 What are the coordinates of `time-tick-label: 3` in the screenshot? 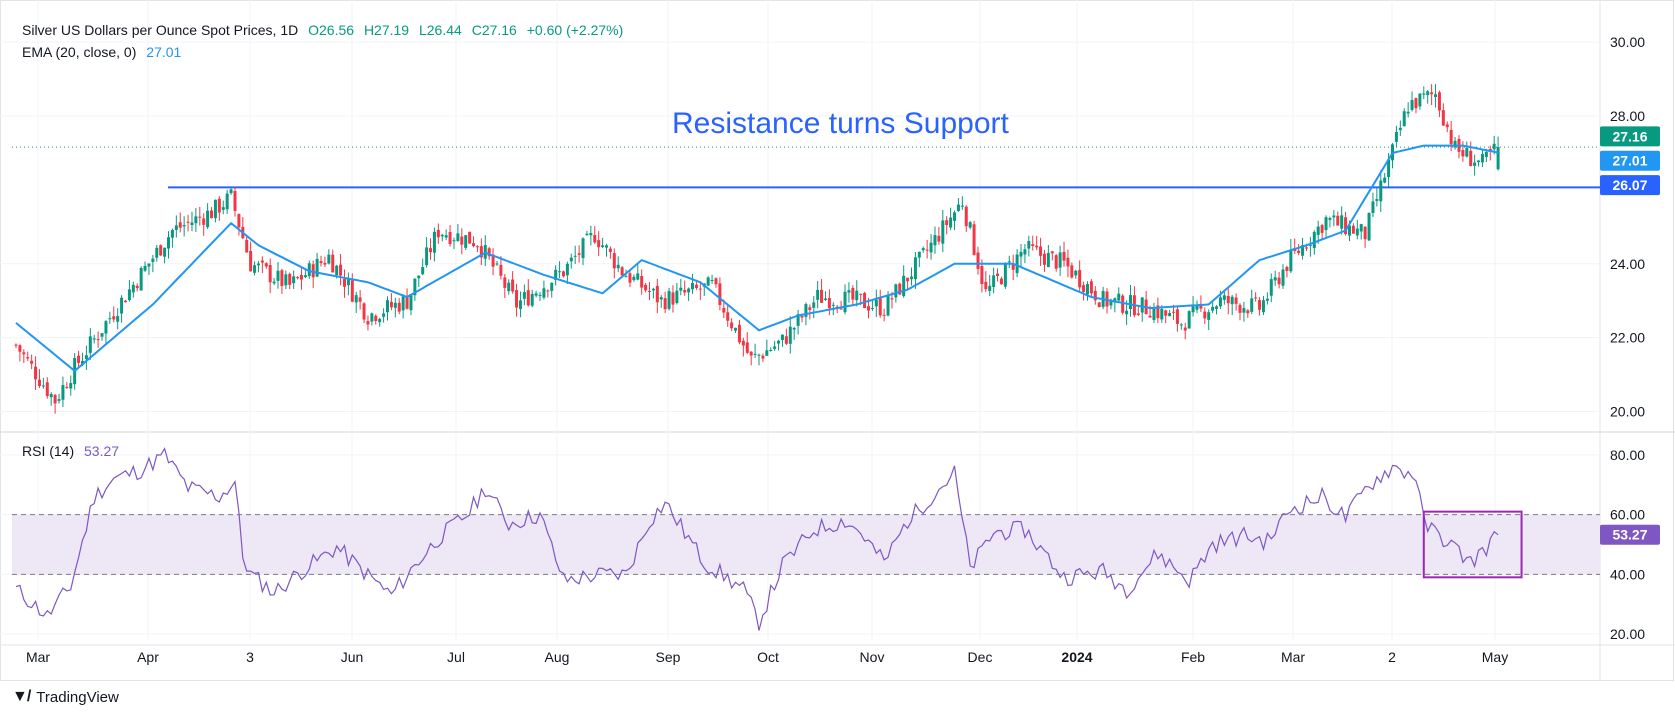 It's located at (250, 657).